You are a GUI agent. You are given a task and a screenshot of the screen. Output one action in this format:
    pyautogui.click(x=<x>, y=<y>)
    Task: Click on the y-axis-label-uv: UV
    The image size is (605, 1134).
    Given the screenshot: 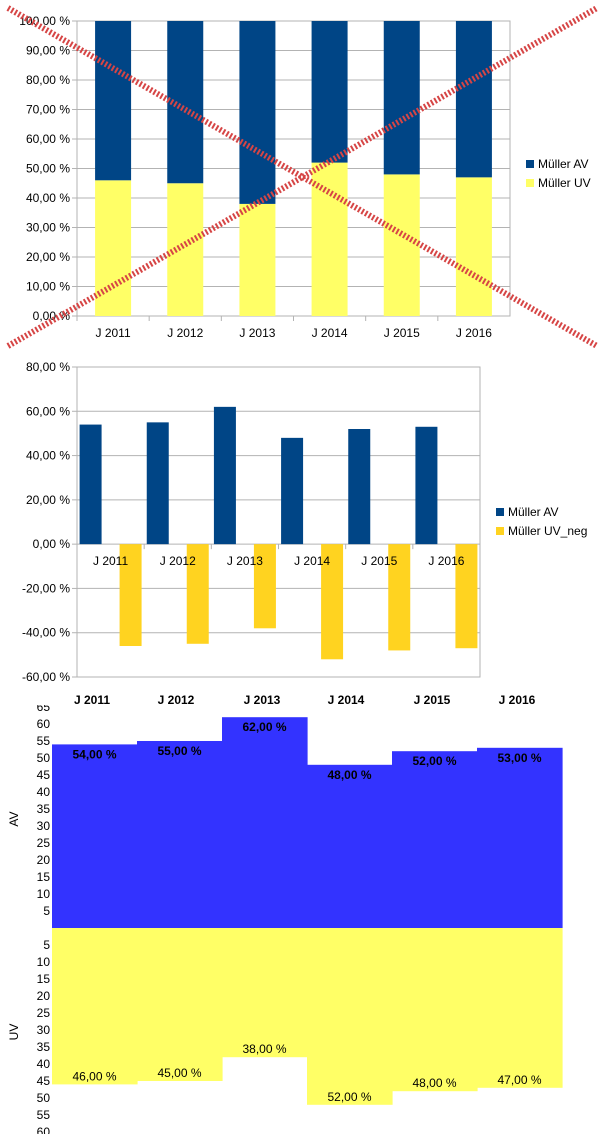 What is the action you would take?
    pyautogui.click(x=14, y=1032)
    